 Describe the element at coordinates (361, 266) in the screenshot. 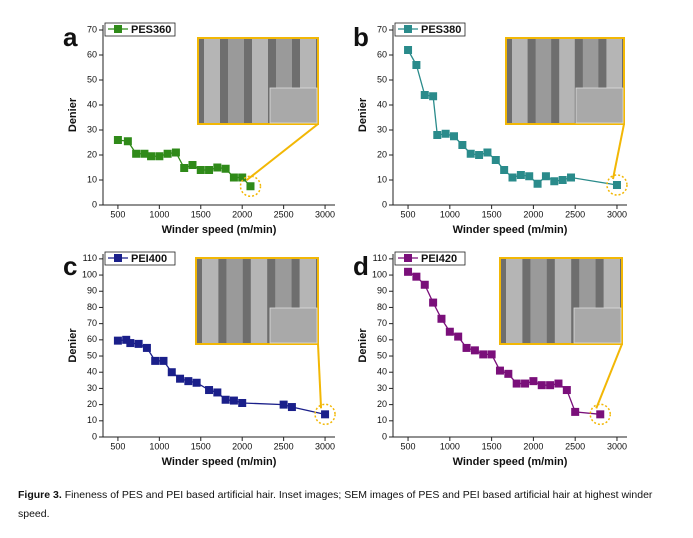

I see `panel-letter: d` at that location.